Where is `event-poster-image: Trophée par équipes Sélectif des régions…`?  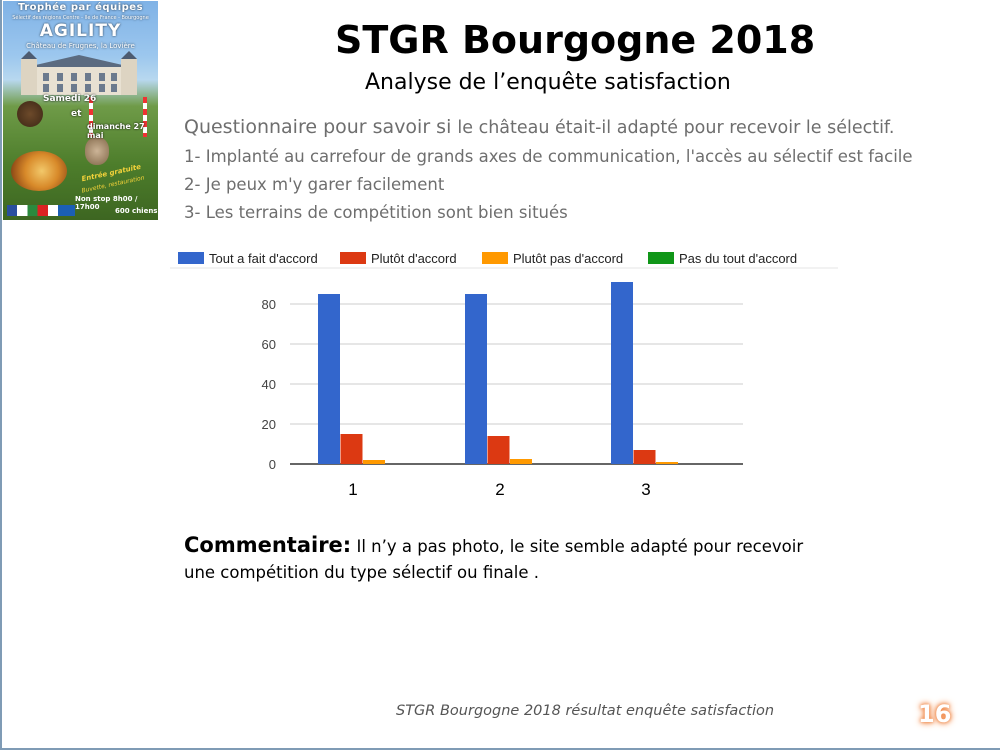
event-poster-image: Trophée par équipes Sélectif des régions… is located at coordinates (80, 110).